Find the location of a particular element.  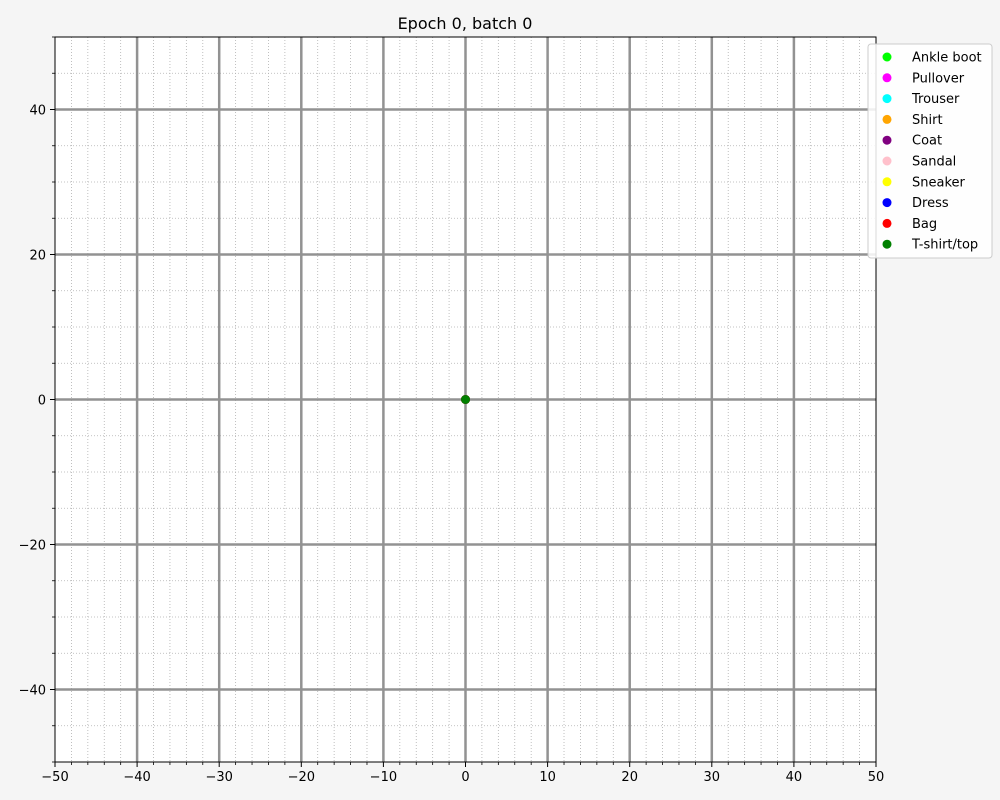

y-tick-label: −20 is located at coordinates (32, 546).